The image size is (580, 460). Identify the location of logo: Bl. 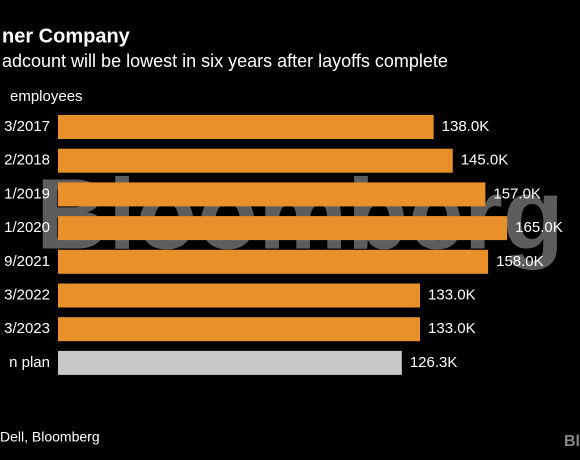
(572, 441).